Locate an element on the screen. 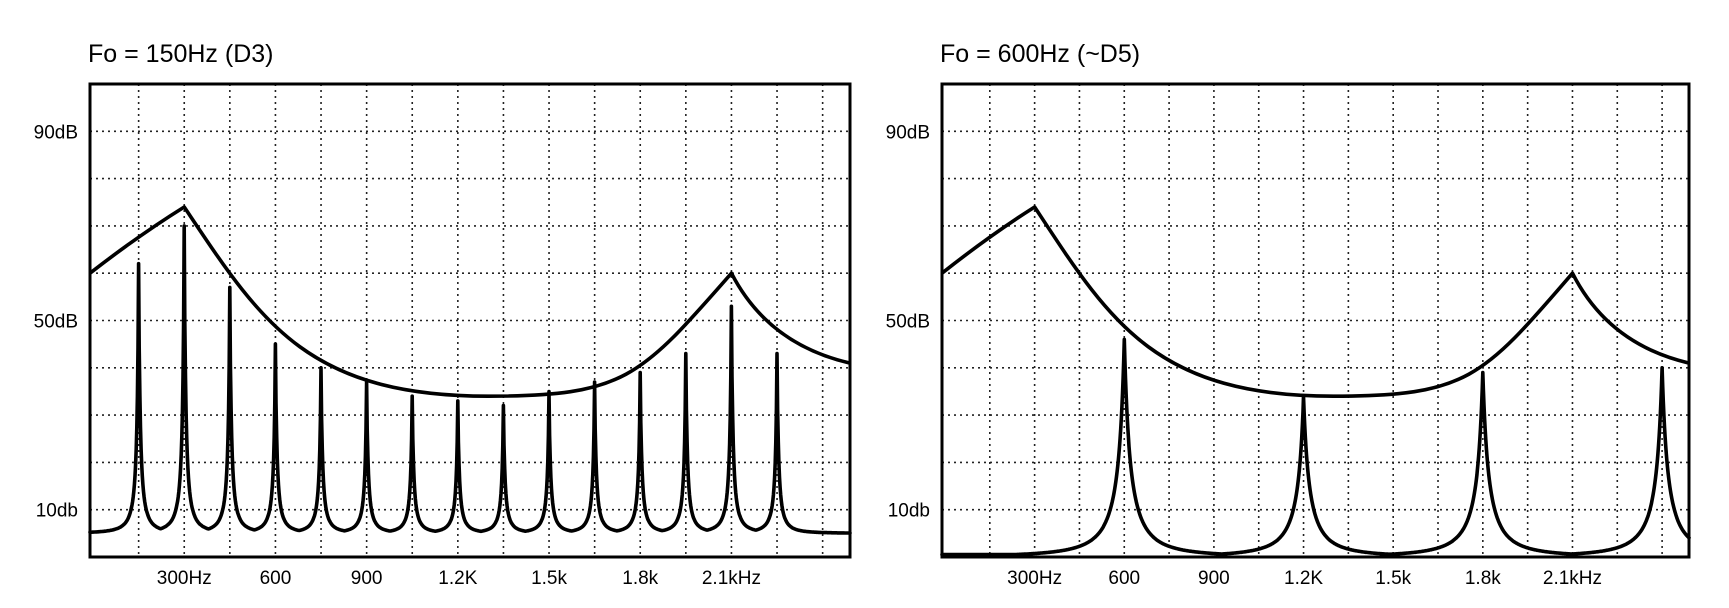  chart-right-x-tick-label: 1.8k is located at coordinates (1483, 578).